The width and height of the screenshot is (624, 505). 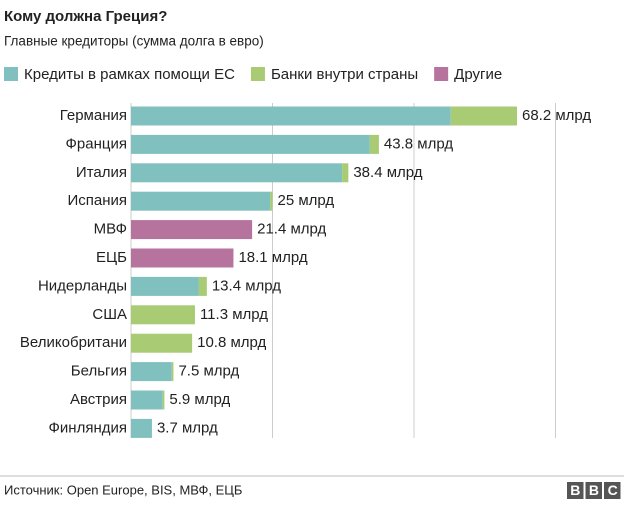 I want to click on category-label: Финляндия, so click(x=88, y=427).